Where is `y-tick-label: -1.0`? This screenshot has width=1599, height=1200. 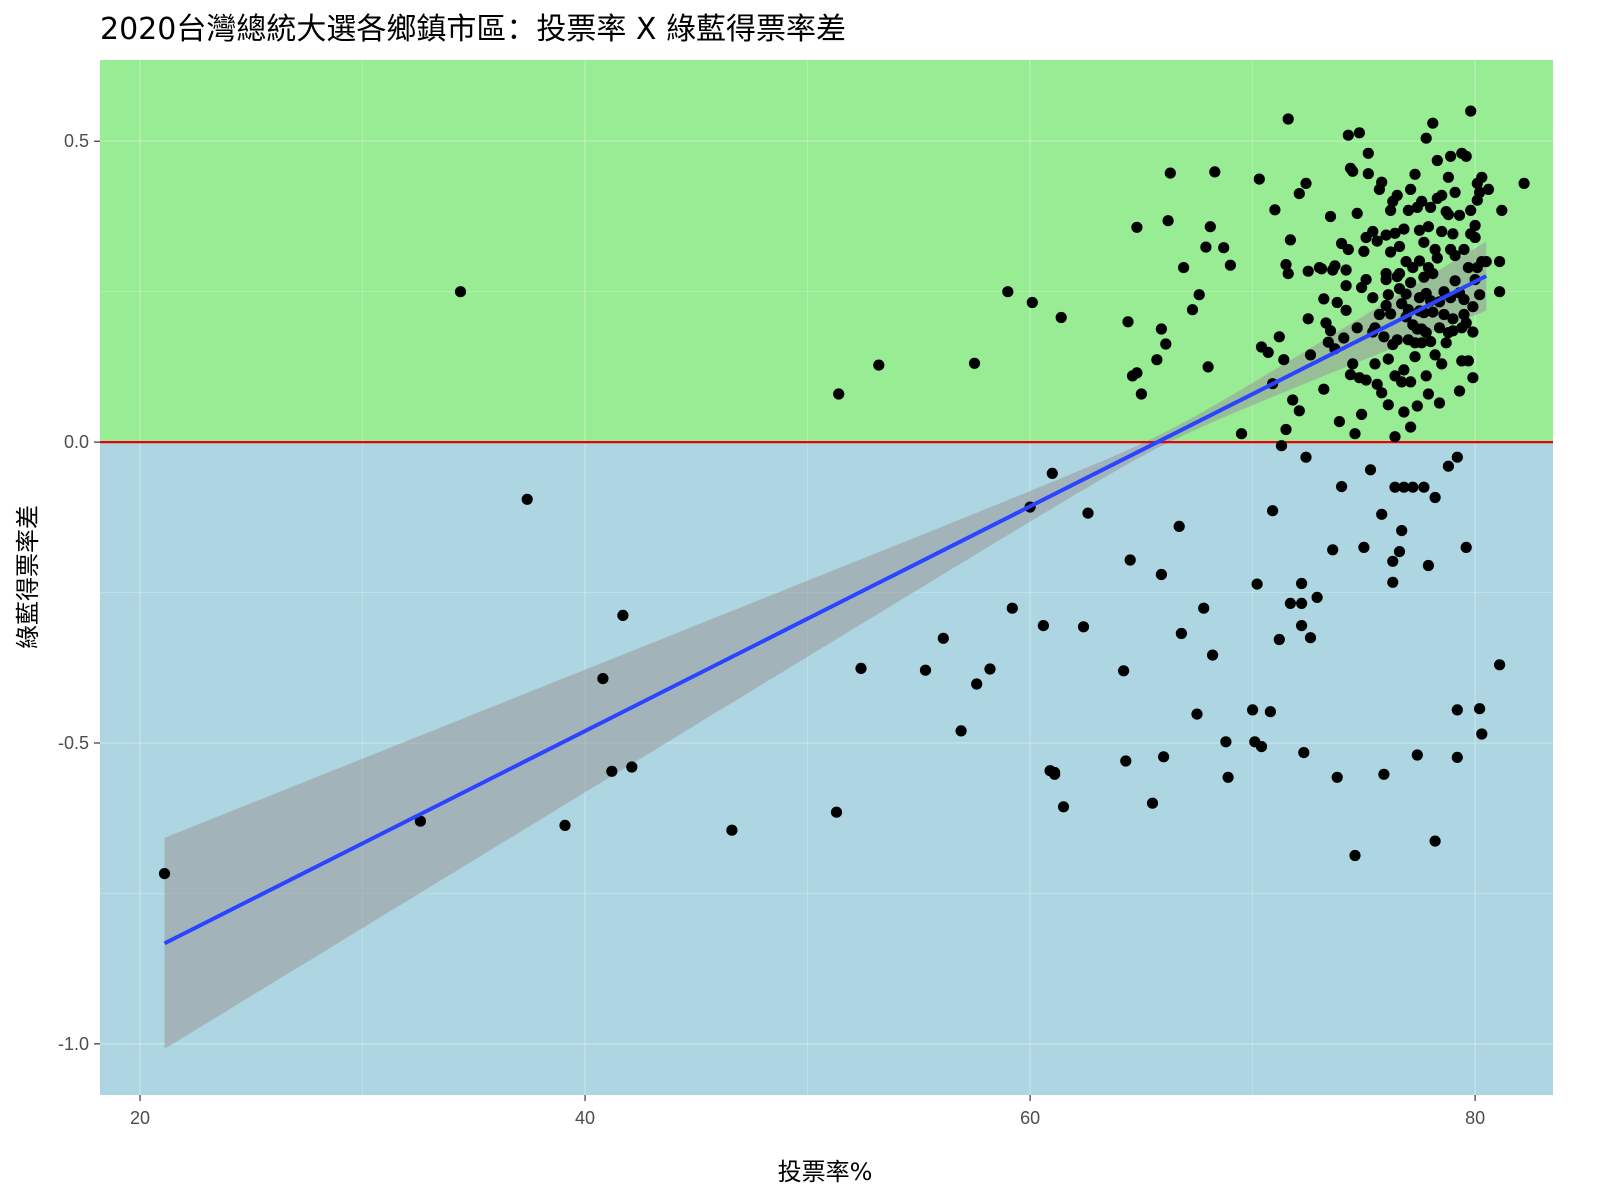
y-tick-label: -1.0 is located at coordinates (73, 1044).